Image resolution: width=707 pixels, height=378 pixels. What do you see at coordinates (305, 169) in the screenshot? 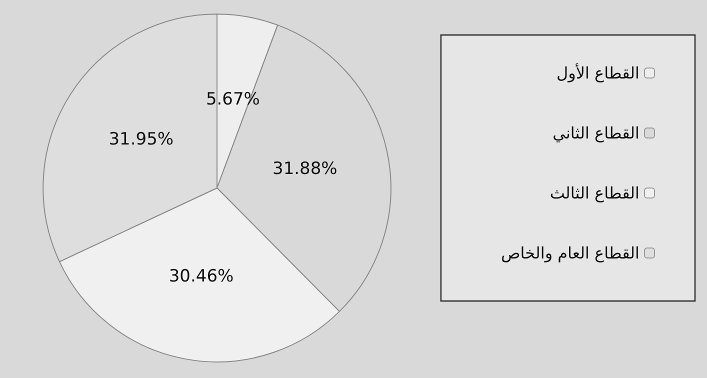
I see `data-label: 31.88%` at bounding box center [305, 169].